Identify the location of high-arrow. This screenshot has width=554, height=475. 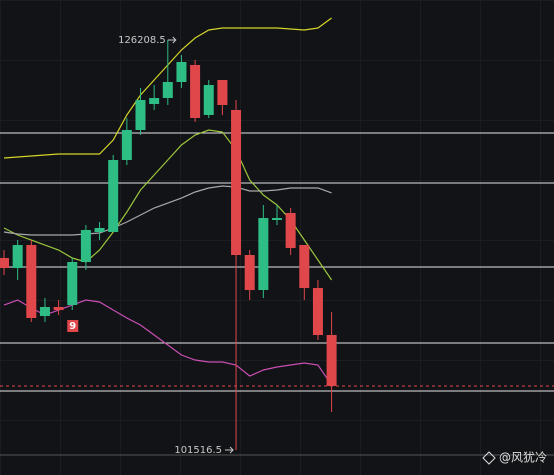
(172, 40).